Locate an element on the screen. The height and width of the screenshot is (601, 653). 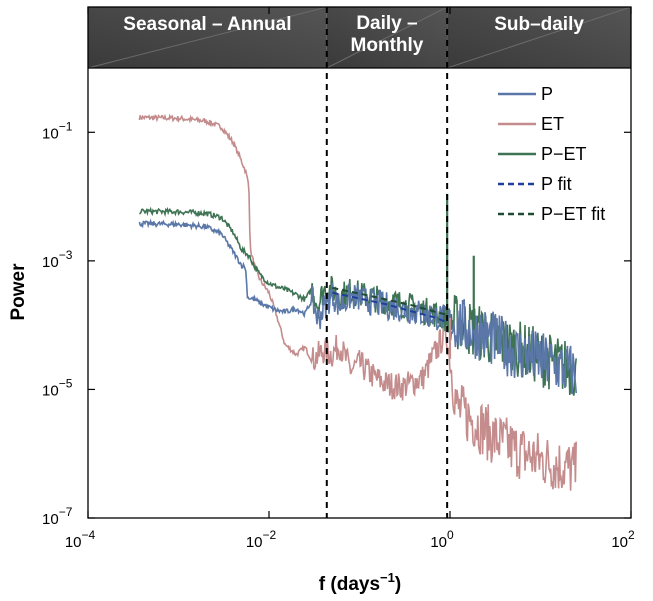
y-tick-label: 10⁻³ is located at coordinates (57, 259).